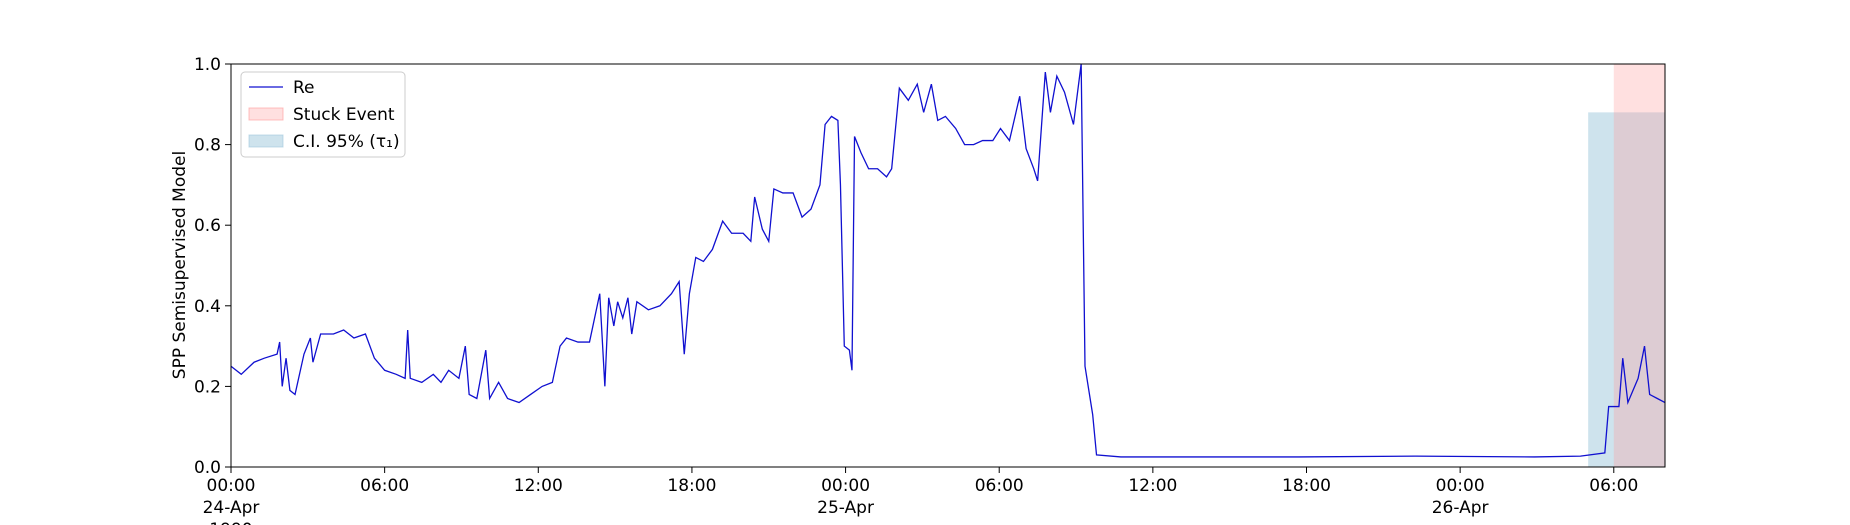 This screenshot has width=1850, height=525. I want to click on x-tick-label: 00:00 25-Apr, so click(845, 497).